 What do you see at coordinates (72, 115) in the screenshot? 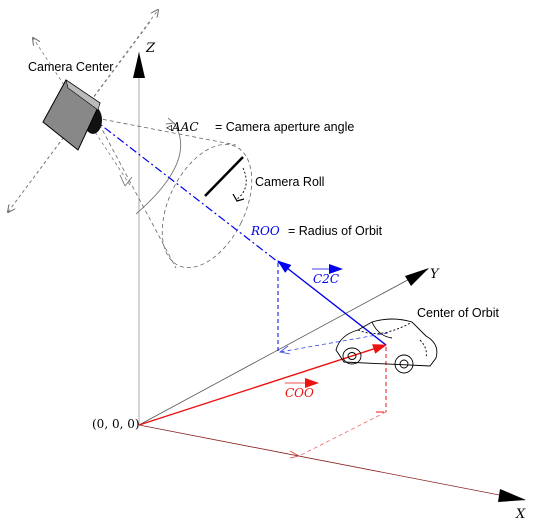
I see `camera-icon` at bounding box center [72, 115].